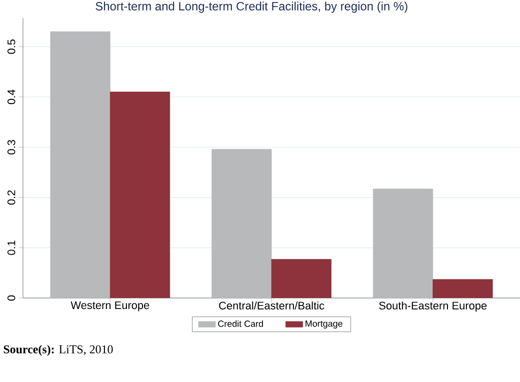 This screenshot has width=520, height=382. What do you see at coordinates (324, 324) in the screenshot?
I see `legend-label: Mortgage` at bounding box center [324, 324].